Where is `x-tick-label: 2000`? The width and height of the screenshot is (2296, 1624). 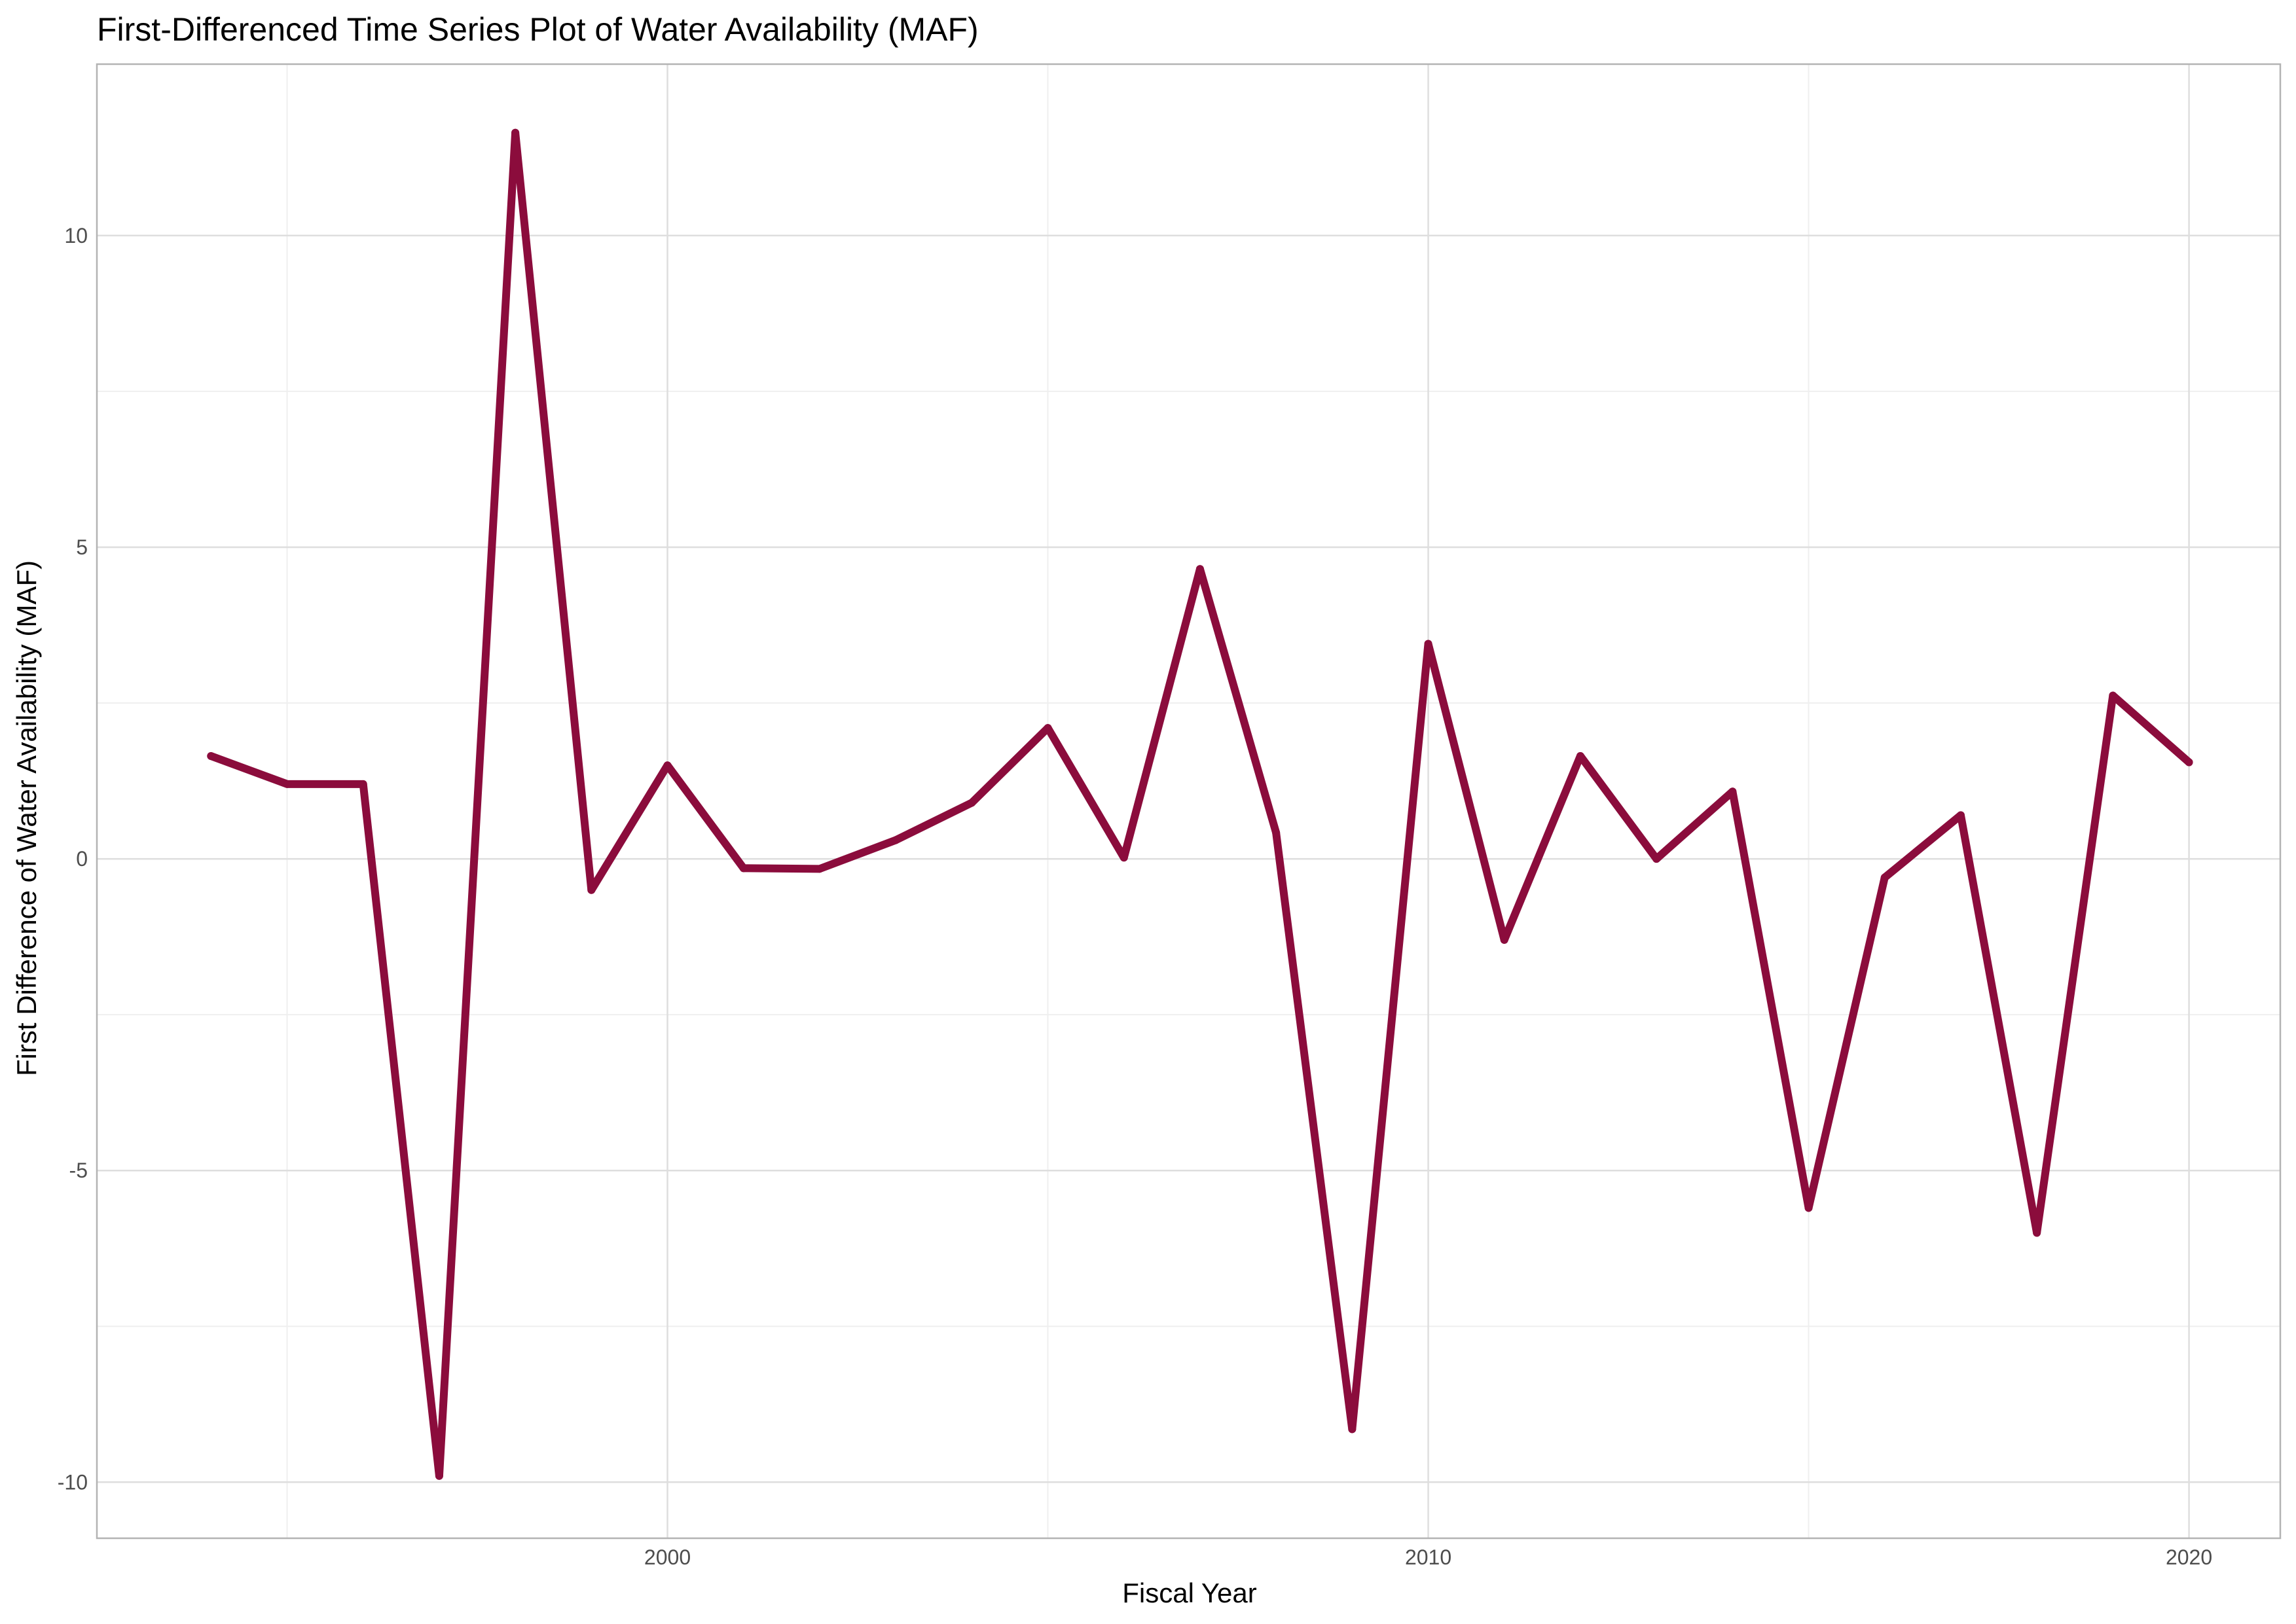
x-tick-label: 2000 is located at coordinates (667, 1557).